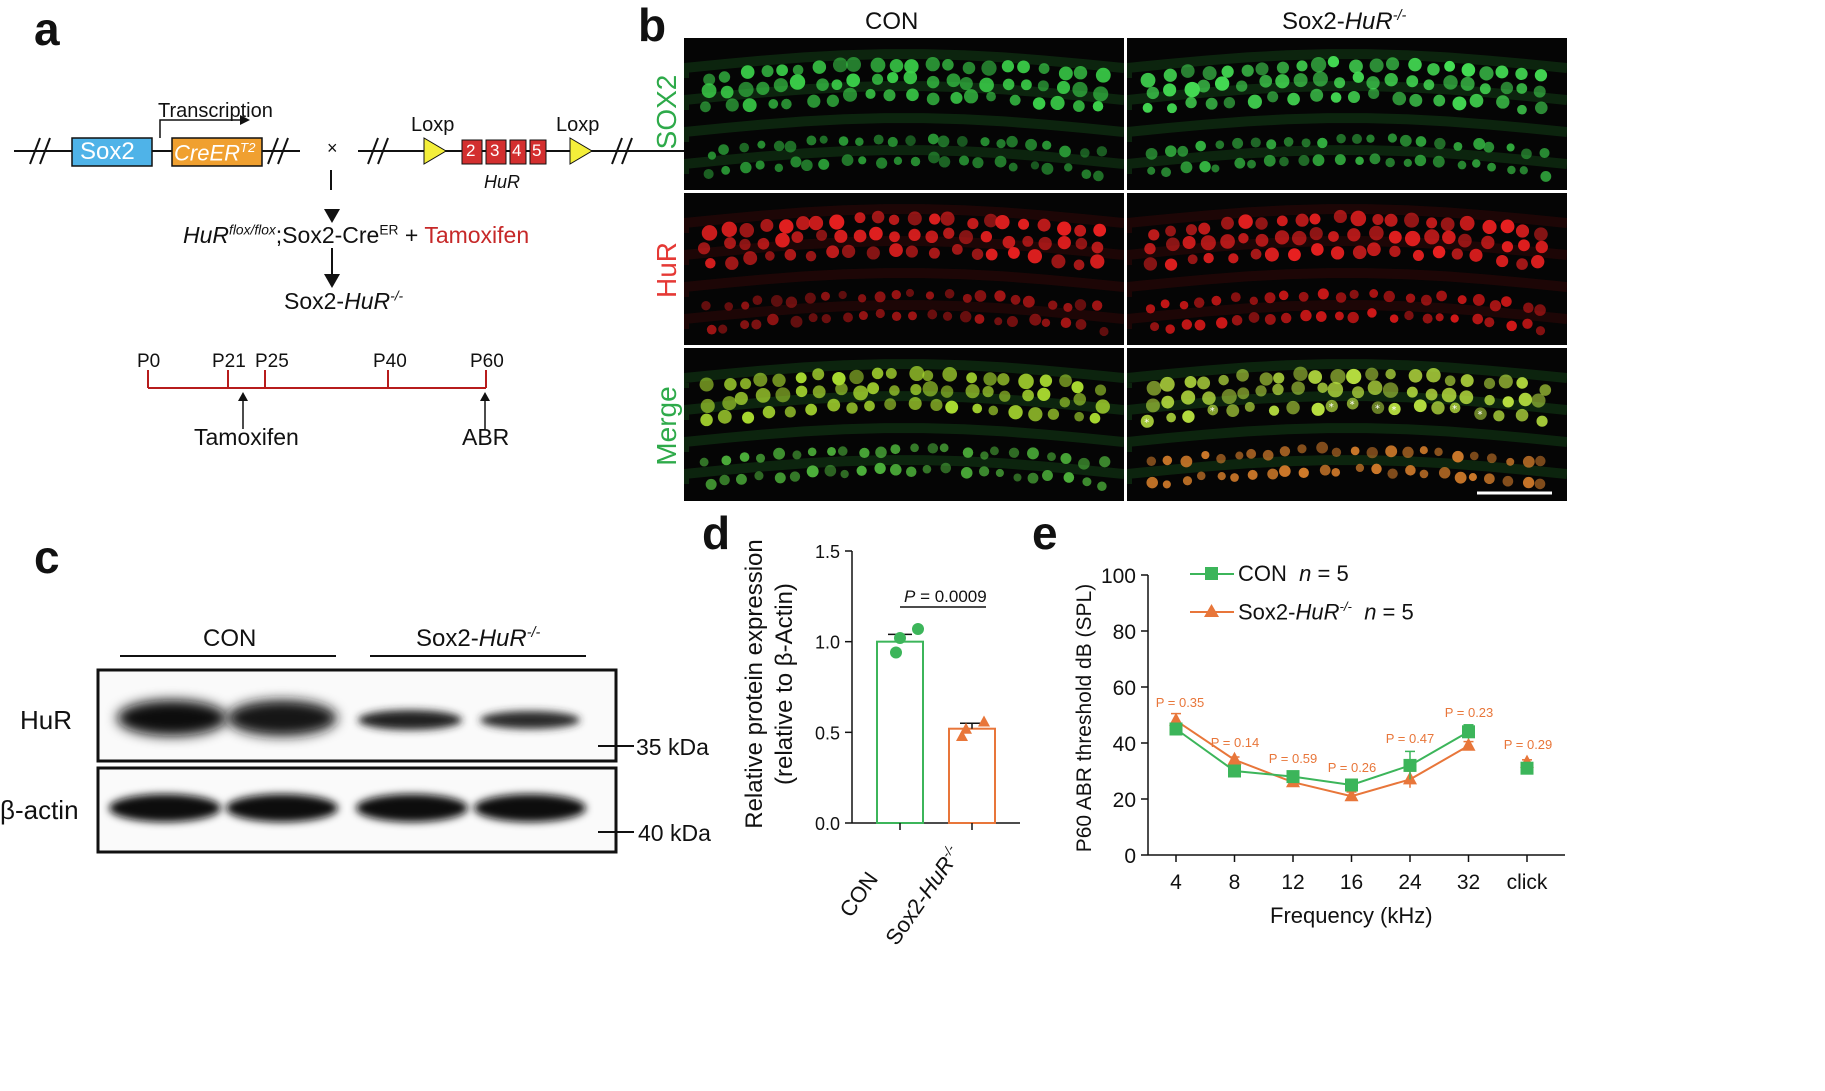  What do you see at coordinates (827, 643) in the screenshot?
I see `bar-chart-ytick-label: 1.0` at bounding box center [827, 643].